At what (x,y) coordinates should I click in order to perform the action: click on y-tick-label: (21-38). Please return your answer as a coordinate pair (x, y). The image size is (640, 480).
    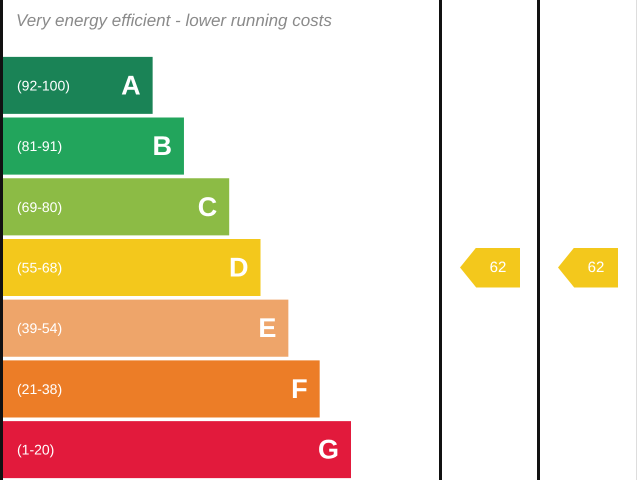
    Looking at the image, I should click on (39, 388).